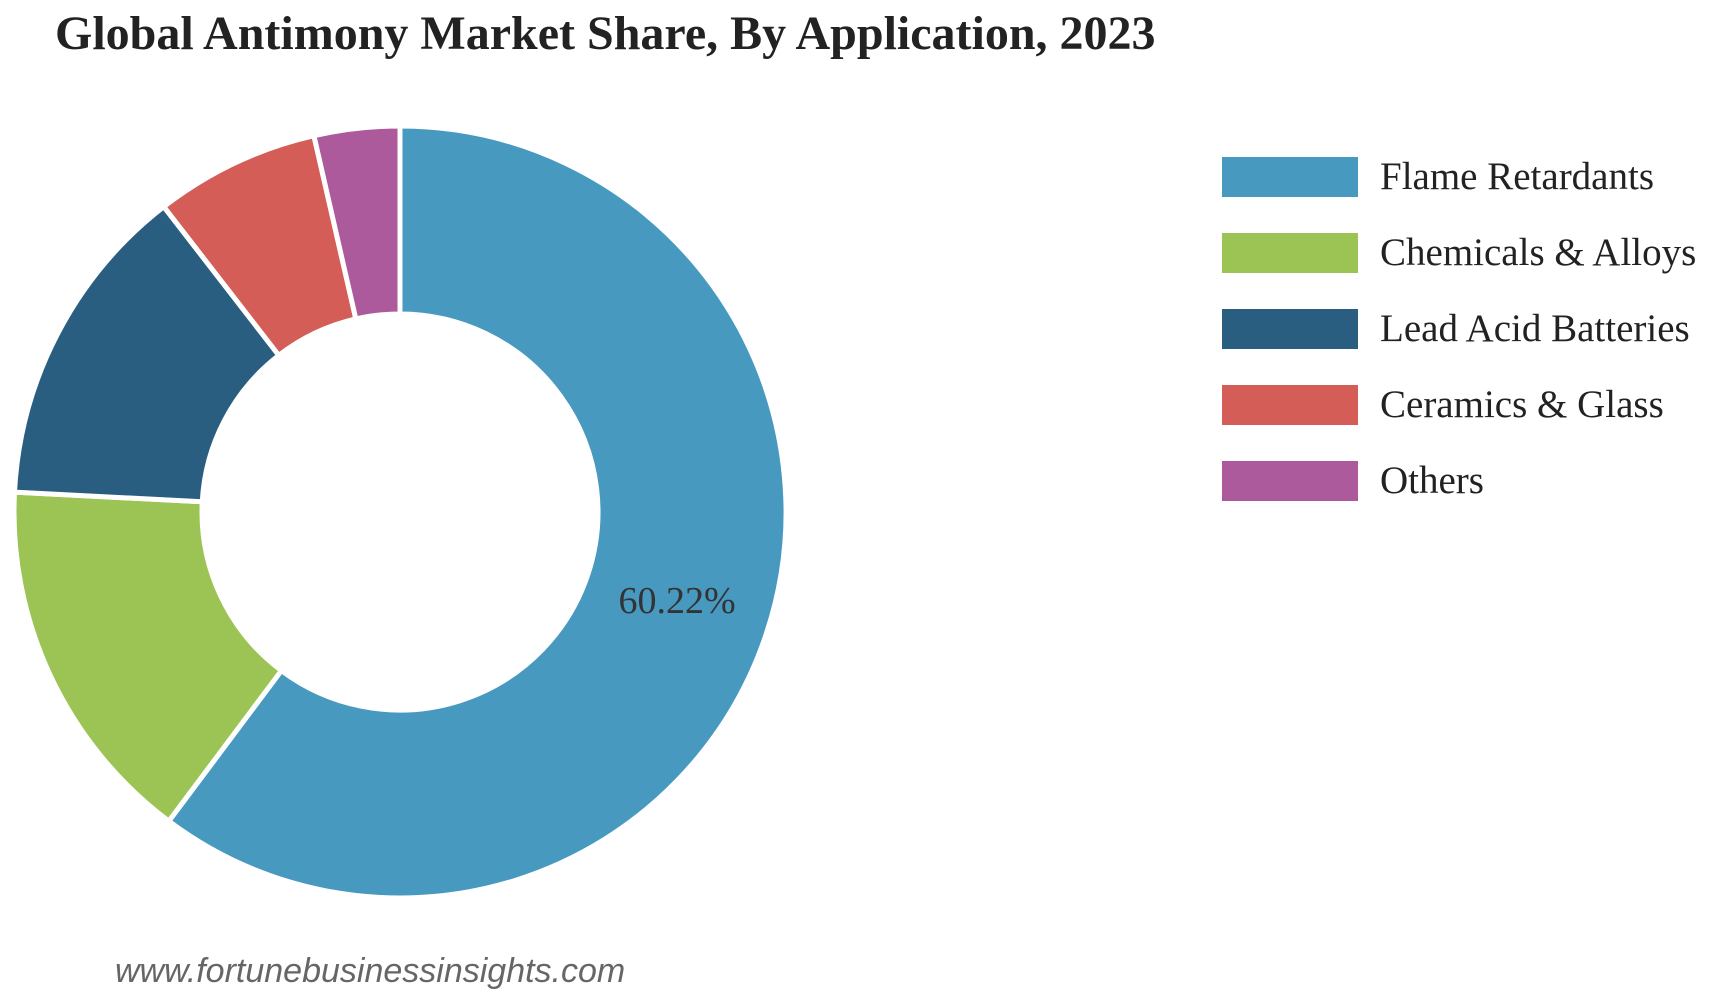  I want to click on data-label-flame-retardants: 60.22%, so click(677, 601).